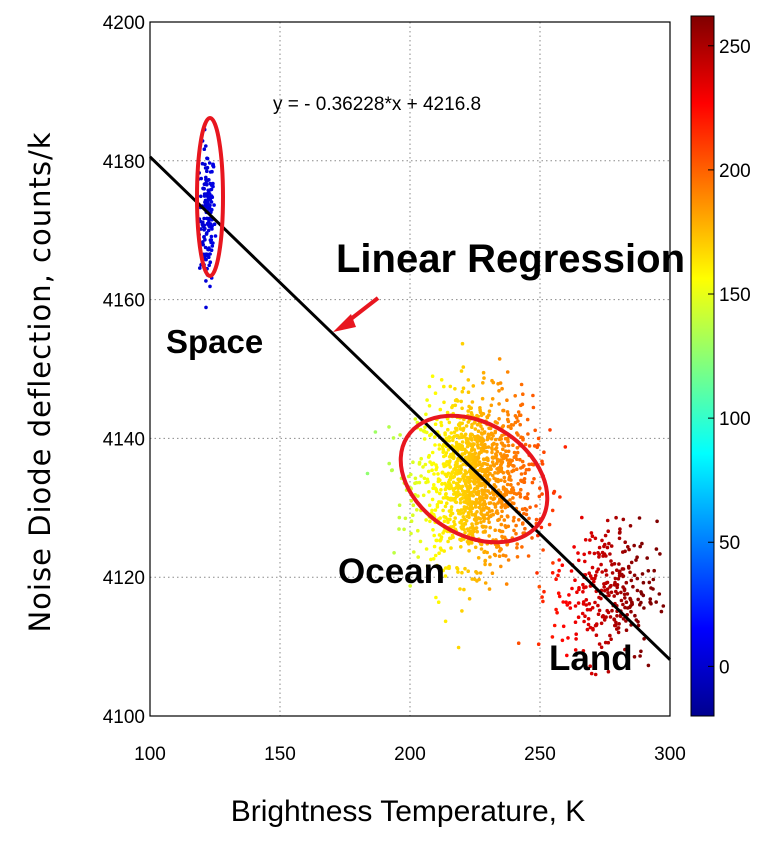 This screenshot has width=759, height=861. What do you see at coordinates (735, 171) in the screenshot?
I see `colorbar-tick-label: 200` at bounding box center [735, 171].